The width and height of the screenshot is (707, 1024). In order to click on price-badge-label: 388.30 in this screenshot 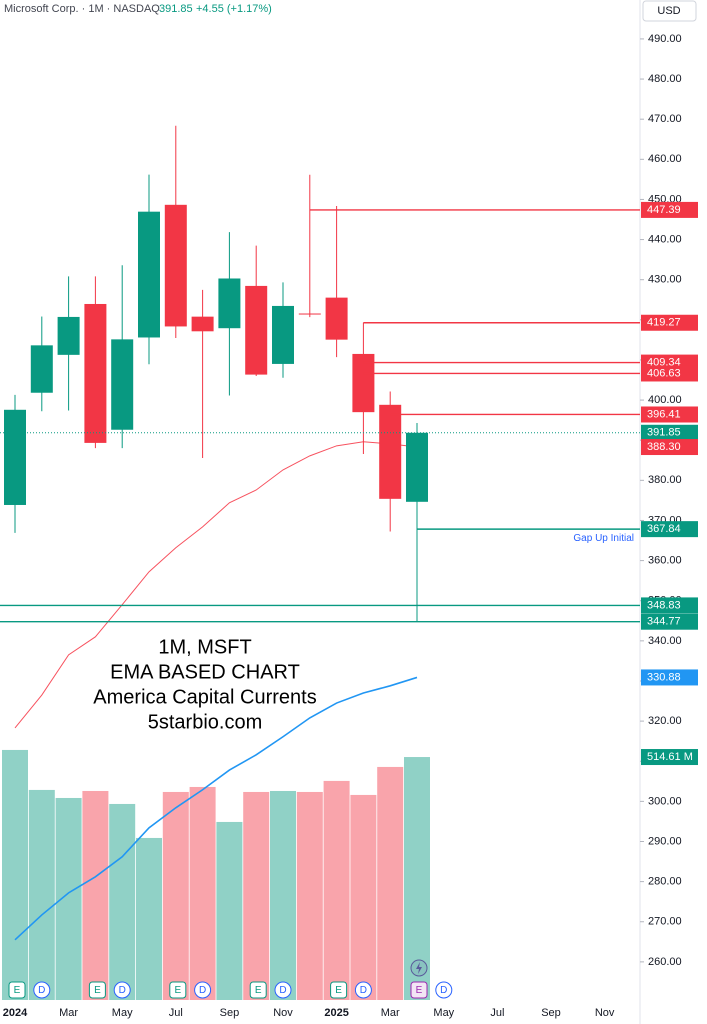, I will do `click(664, 447)`.